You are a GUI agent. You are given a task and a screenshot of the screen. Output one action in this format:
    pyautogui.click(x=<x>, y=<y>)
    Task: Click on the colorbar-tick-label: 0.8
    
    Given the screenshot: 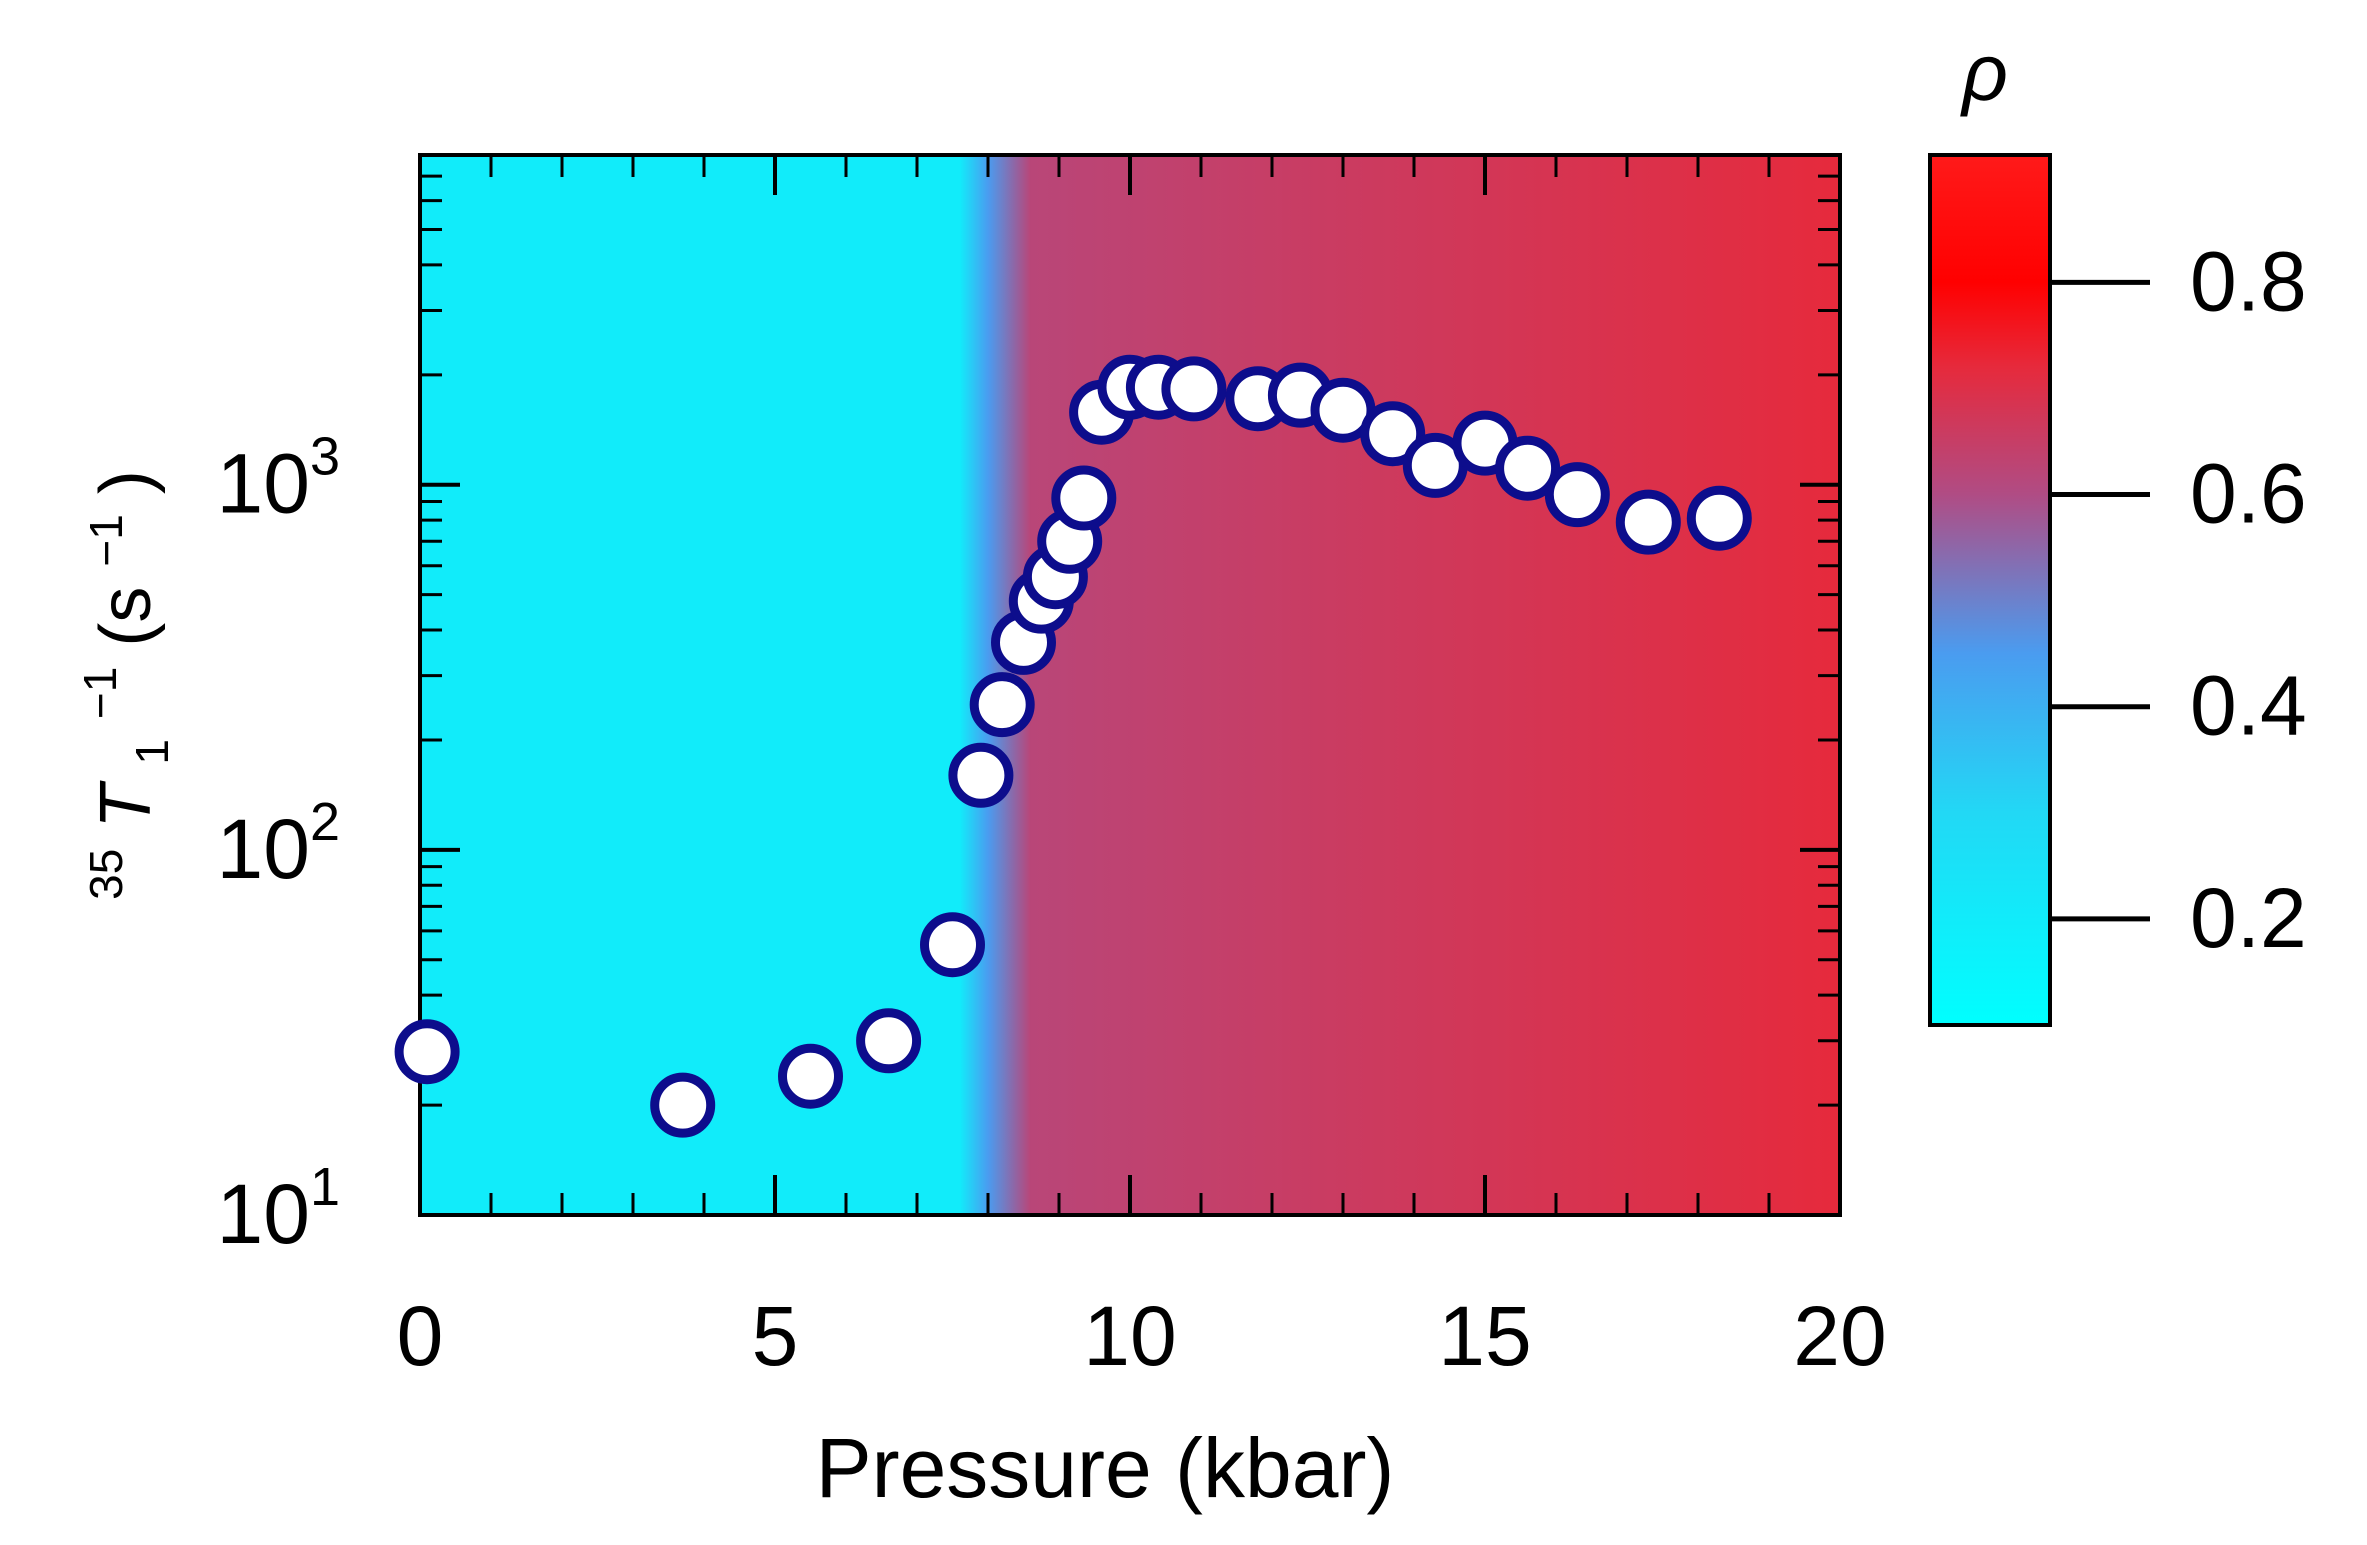 What is the action you would take?
    pyautogui.click(x=2248, y=281)
    